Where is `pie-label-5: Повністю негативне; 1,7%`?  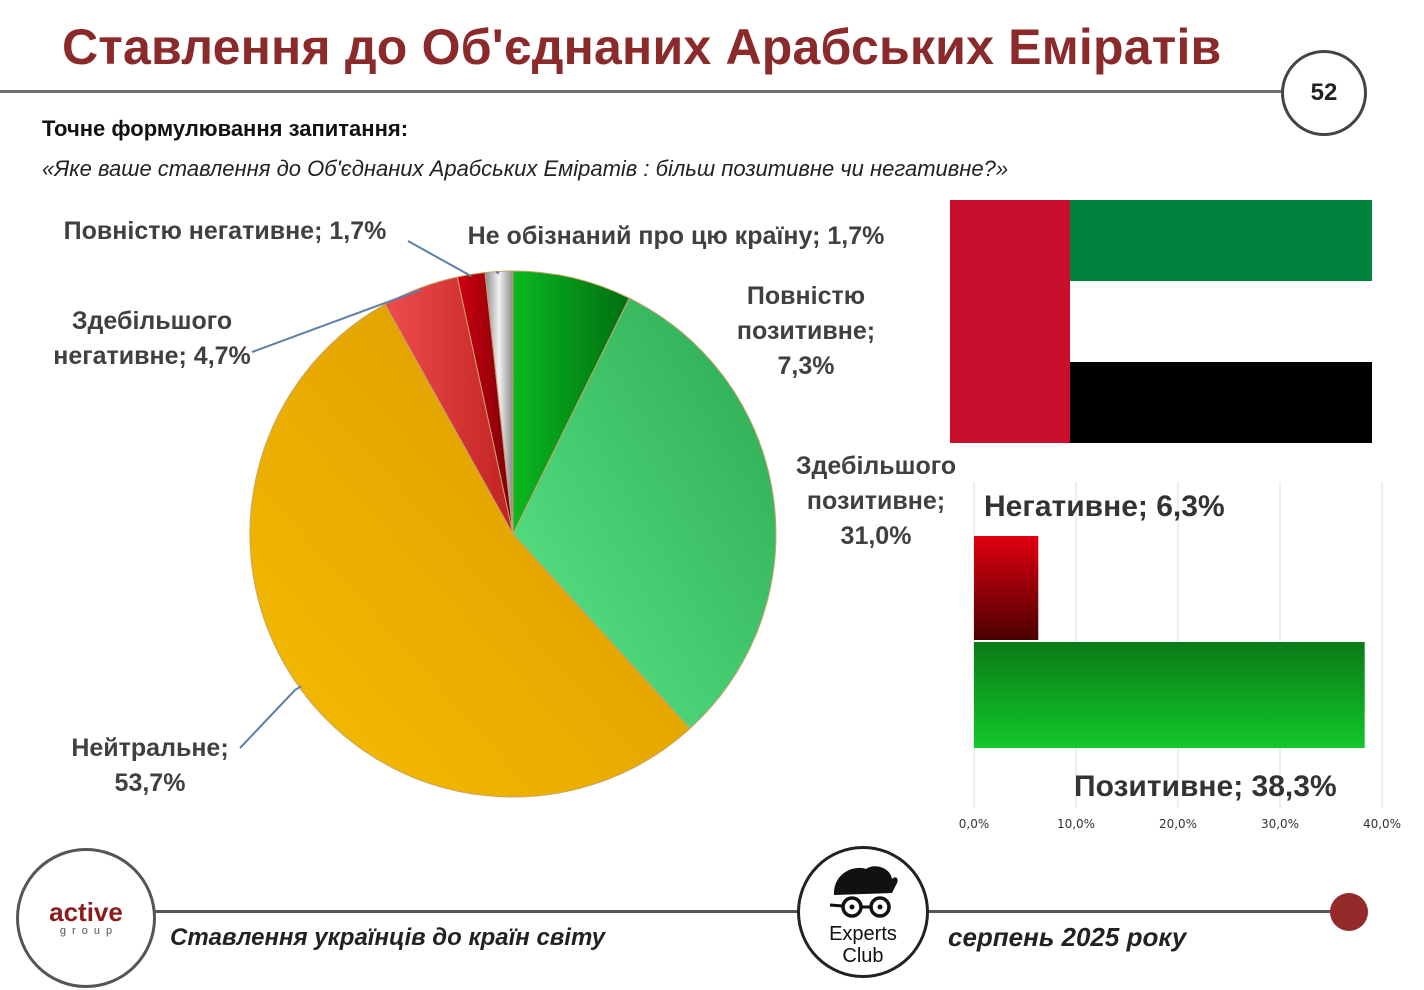 pie-label-5: Повністю негативне; 1,7% is located at coordinates (225, 231).